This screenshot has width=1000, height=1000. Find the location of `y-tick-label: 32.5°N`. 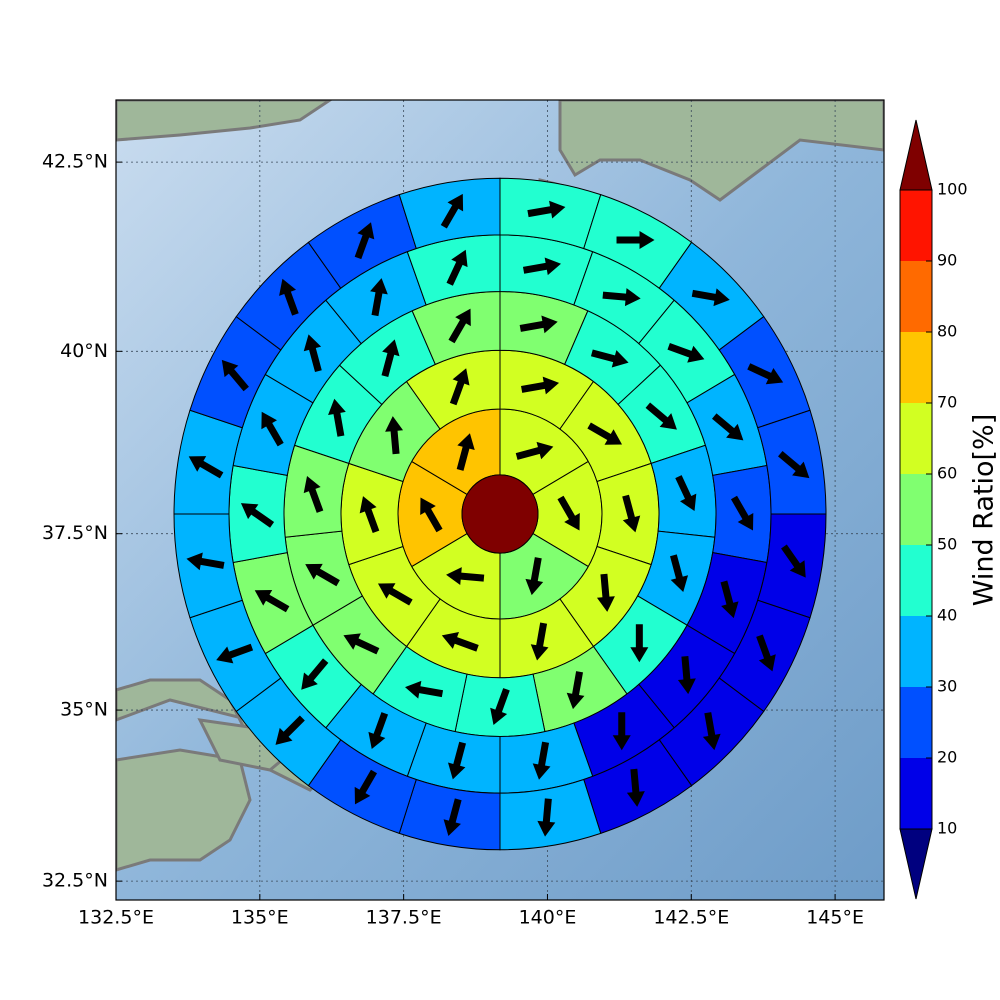

y-tick-label: 32.5°N is located at coordinates (75, 881).